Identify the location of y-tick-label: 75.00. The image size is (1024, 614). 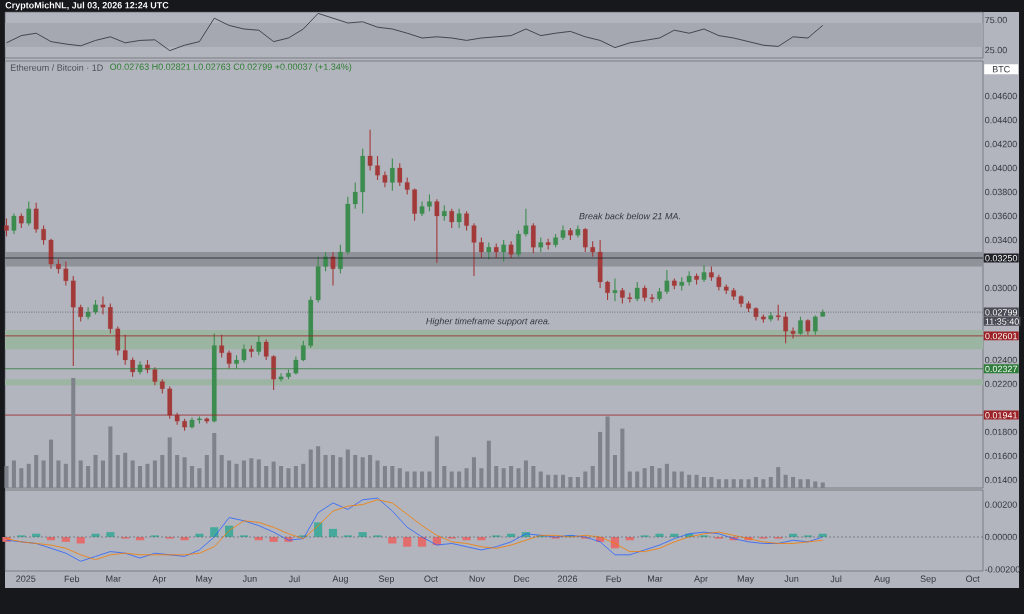
(996, 20).